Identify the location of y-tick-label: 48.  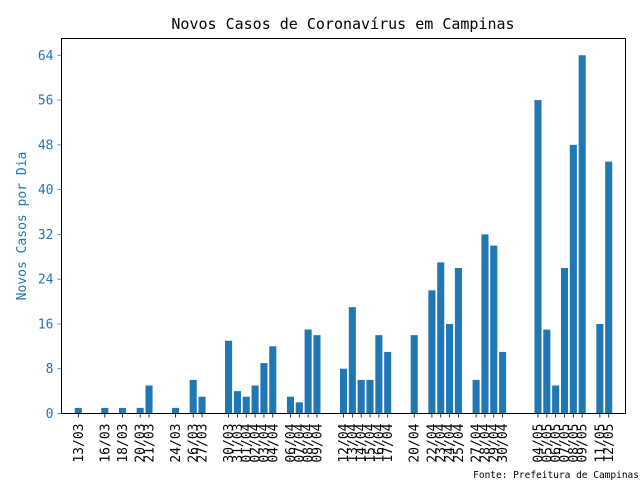
(46, 145).